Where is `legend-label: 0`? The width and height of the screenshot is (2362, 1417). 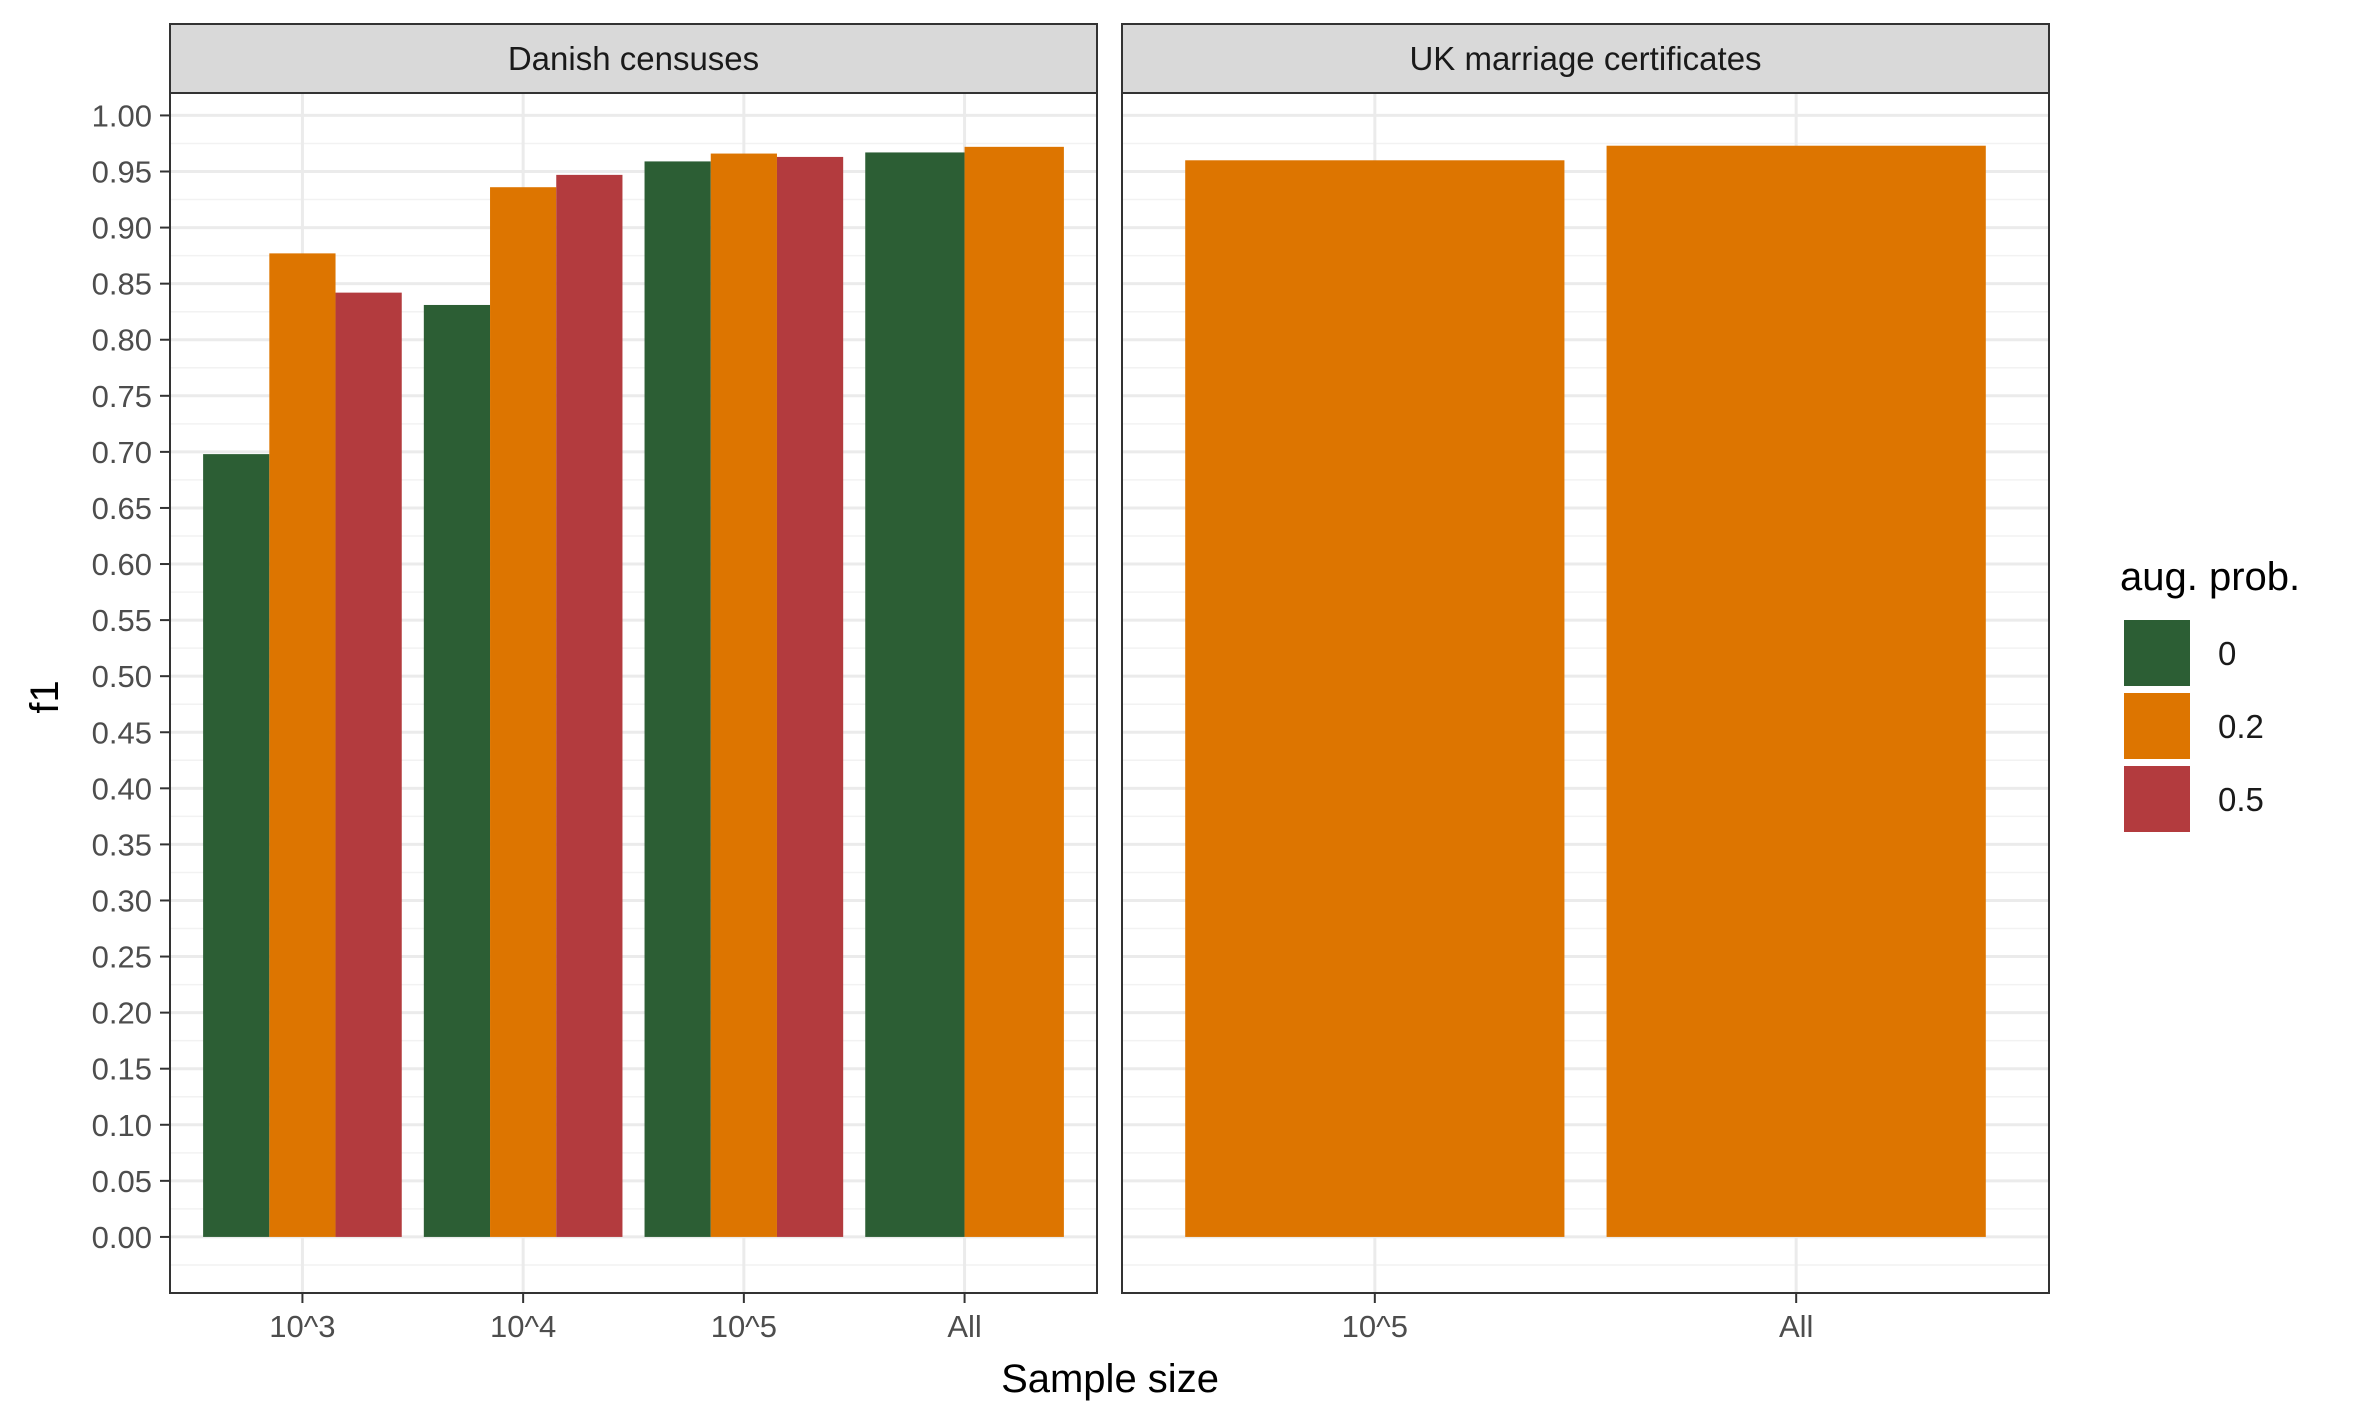 legend-label: 0 is located at coordinates (2227, 653).